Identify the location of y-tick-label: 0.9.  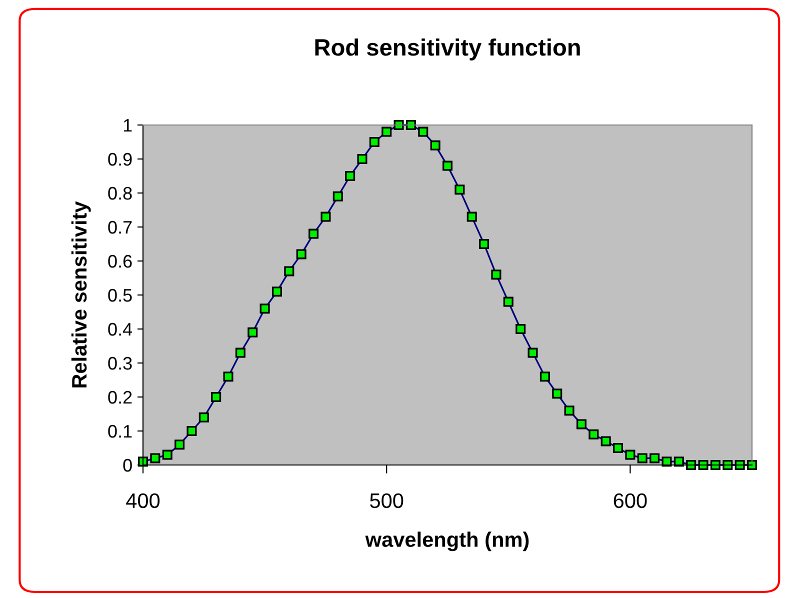
(120, 159).